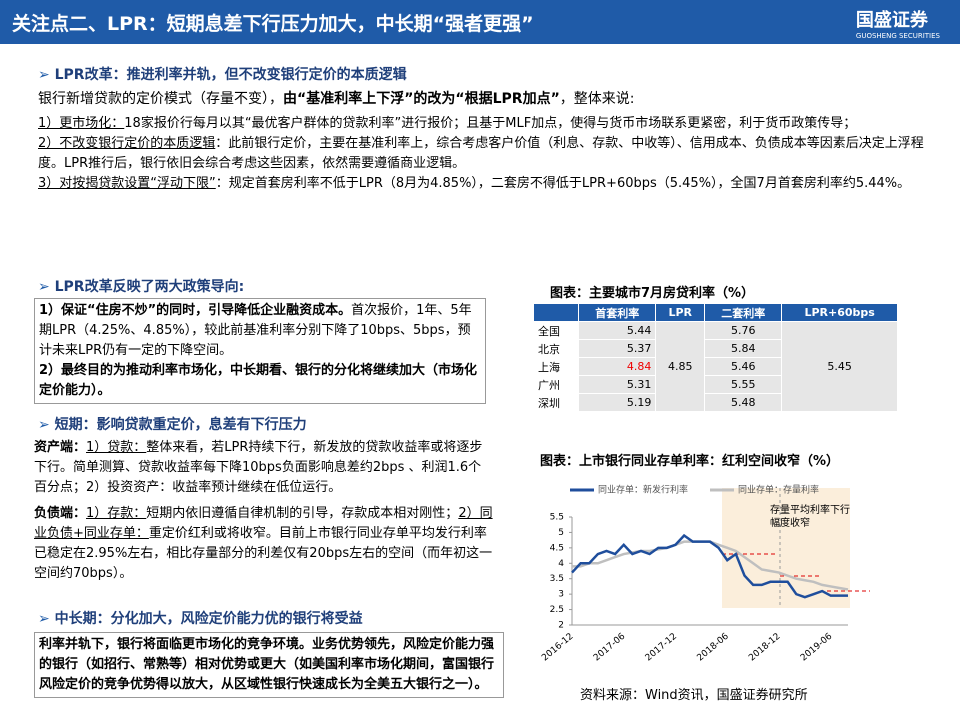 The image size is (960, 720). What do you see at coordinates (743, 384) in the screenshot?
I see `cell: 5.55` at bounding box center [743, 384].